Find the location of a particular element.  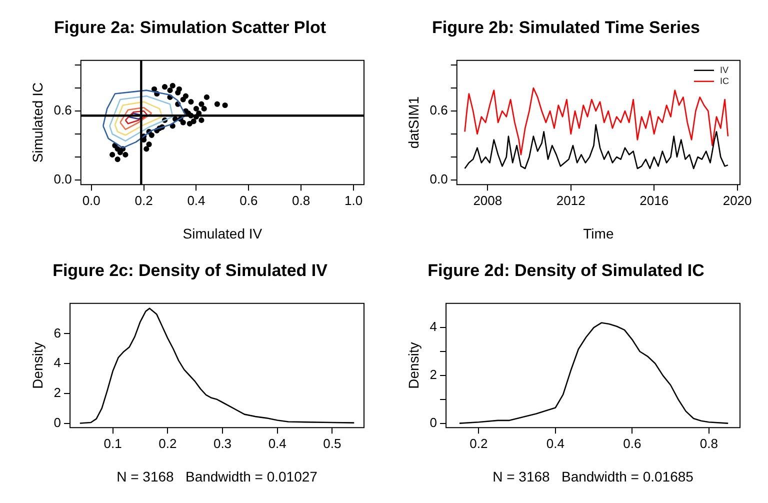

chart-title: Figure 2b: Simulated Time Series is located at coordinates (566, 27).